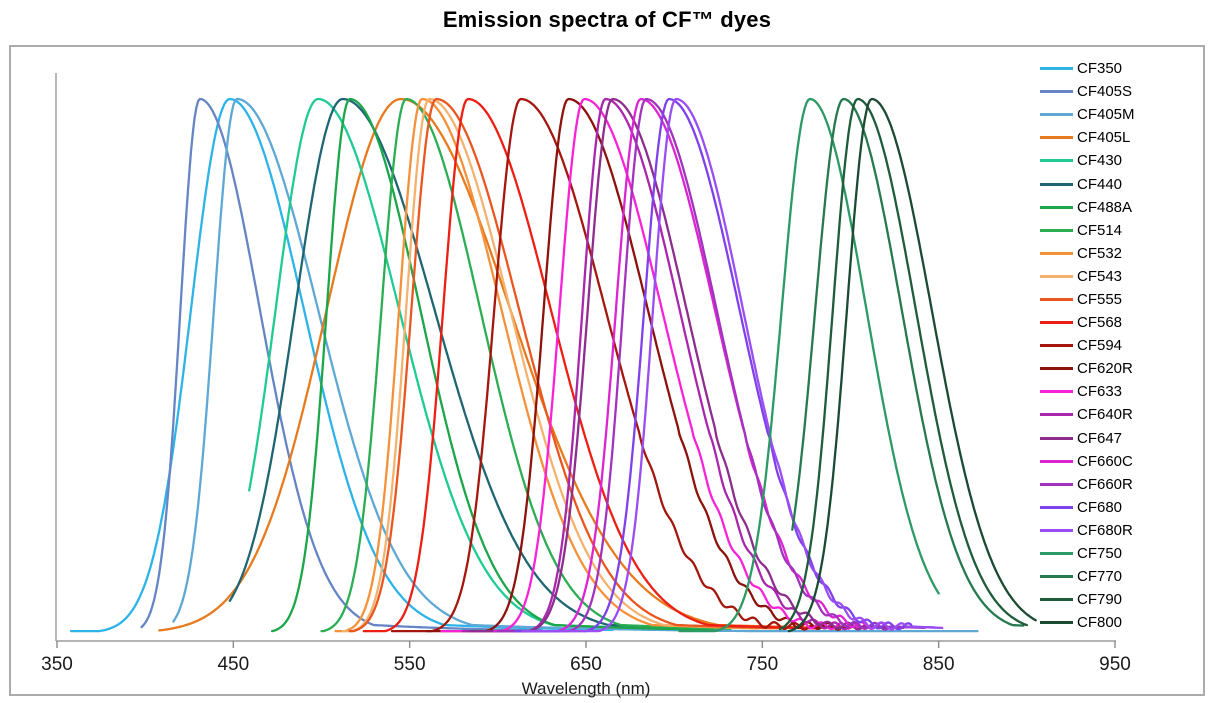 The width and height of the screenshot is (1214, 703). Describe the element at coordinates (1105, 415) in the screenshot. I see `legend-label: CF640R` at that location.